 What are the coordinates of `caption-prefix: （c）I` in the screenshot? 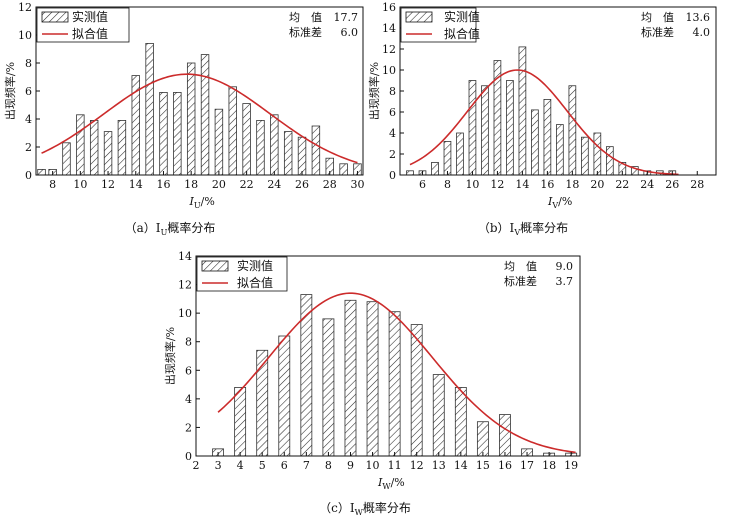 It's located at (337, 508).